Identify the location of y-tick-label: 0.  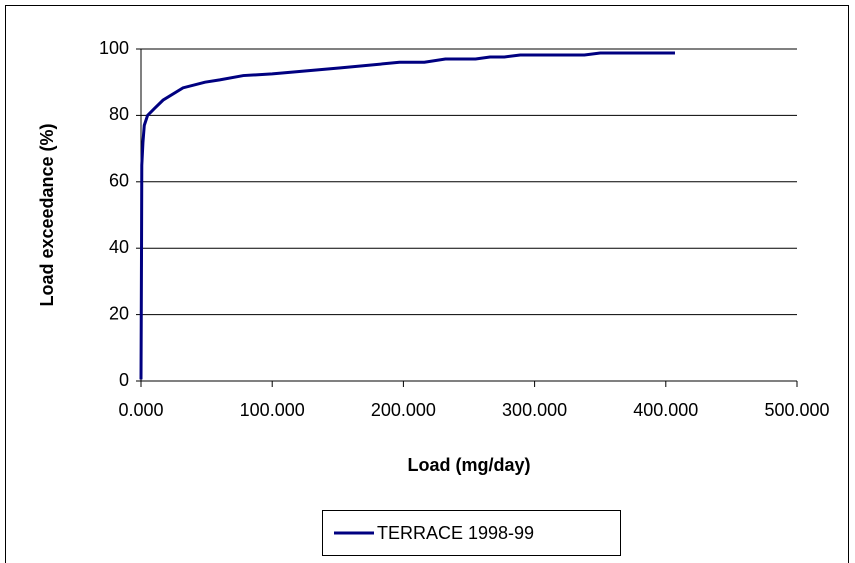
(124, 380).